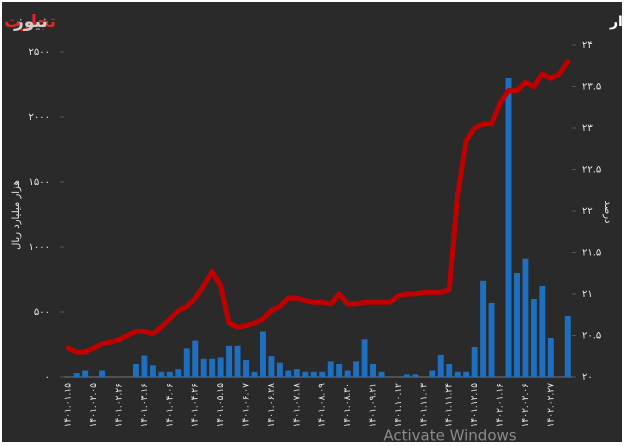 The width and height of the screenshot is (624, 446). I want to click on y2-tick-label: ۲۳.۵, so click(591, 87).